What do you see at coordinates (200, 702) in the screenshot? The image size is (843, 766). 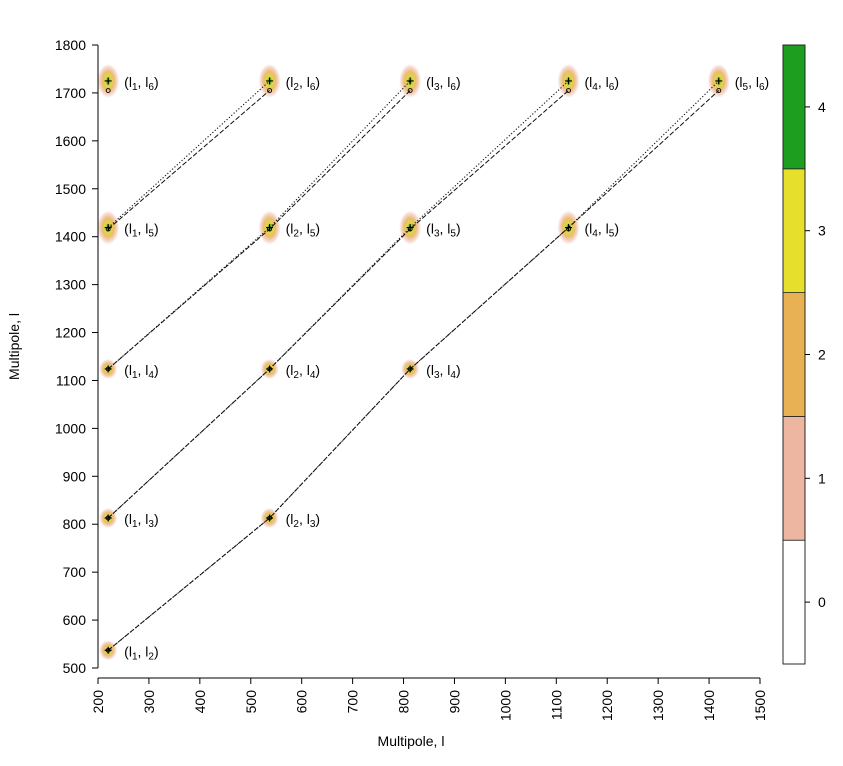 I see `x-tick-label-400: 400` at bounding box center [200, 702].